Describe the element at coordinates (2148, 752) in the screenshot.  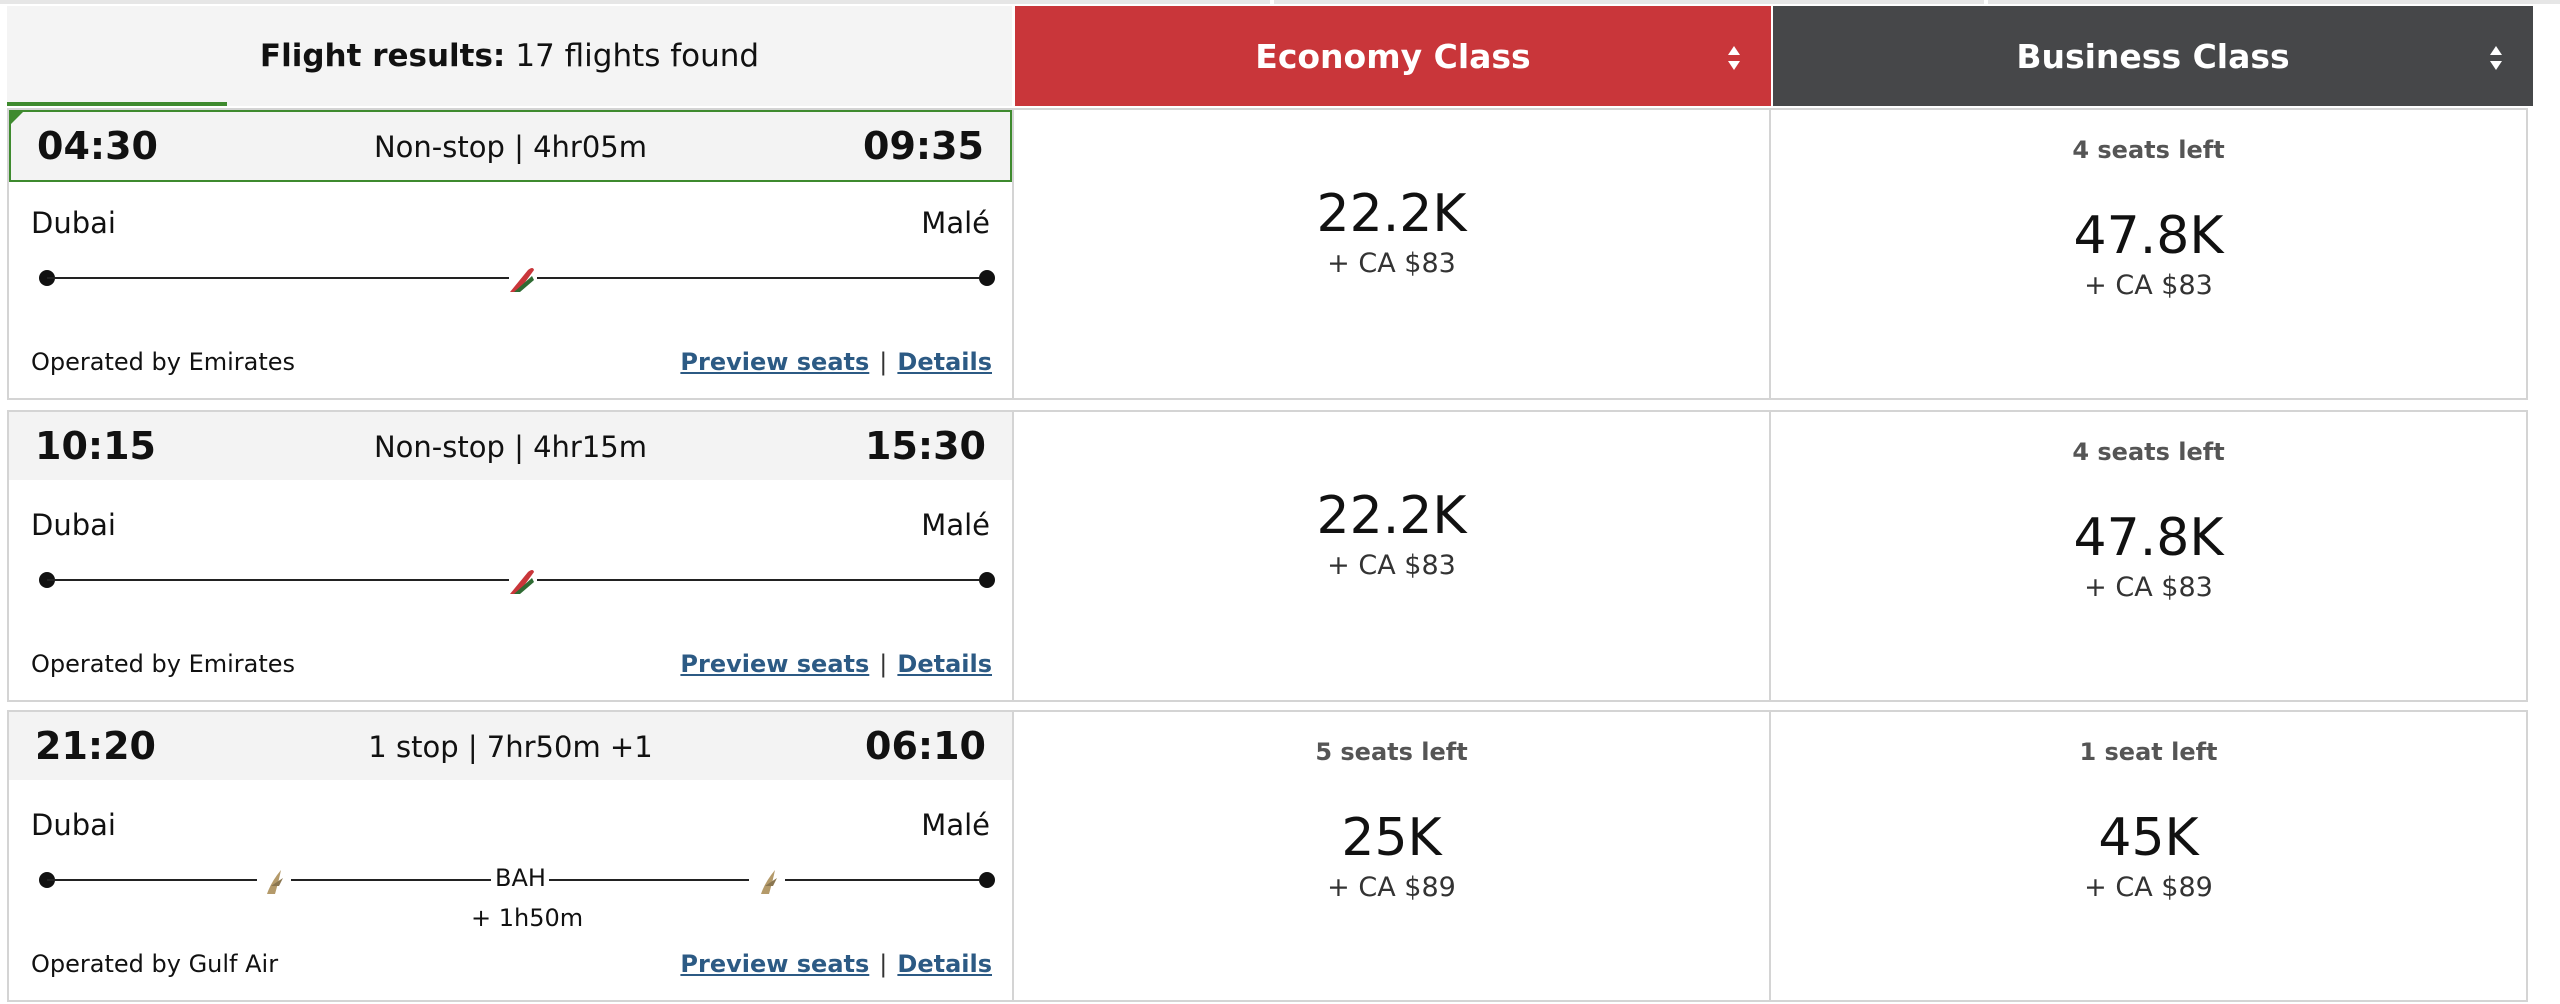
I see `business-seats-left: 1 seat left` at that location.